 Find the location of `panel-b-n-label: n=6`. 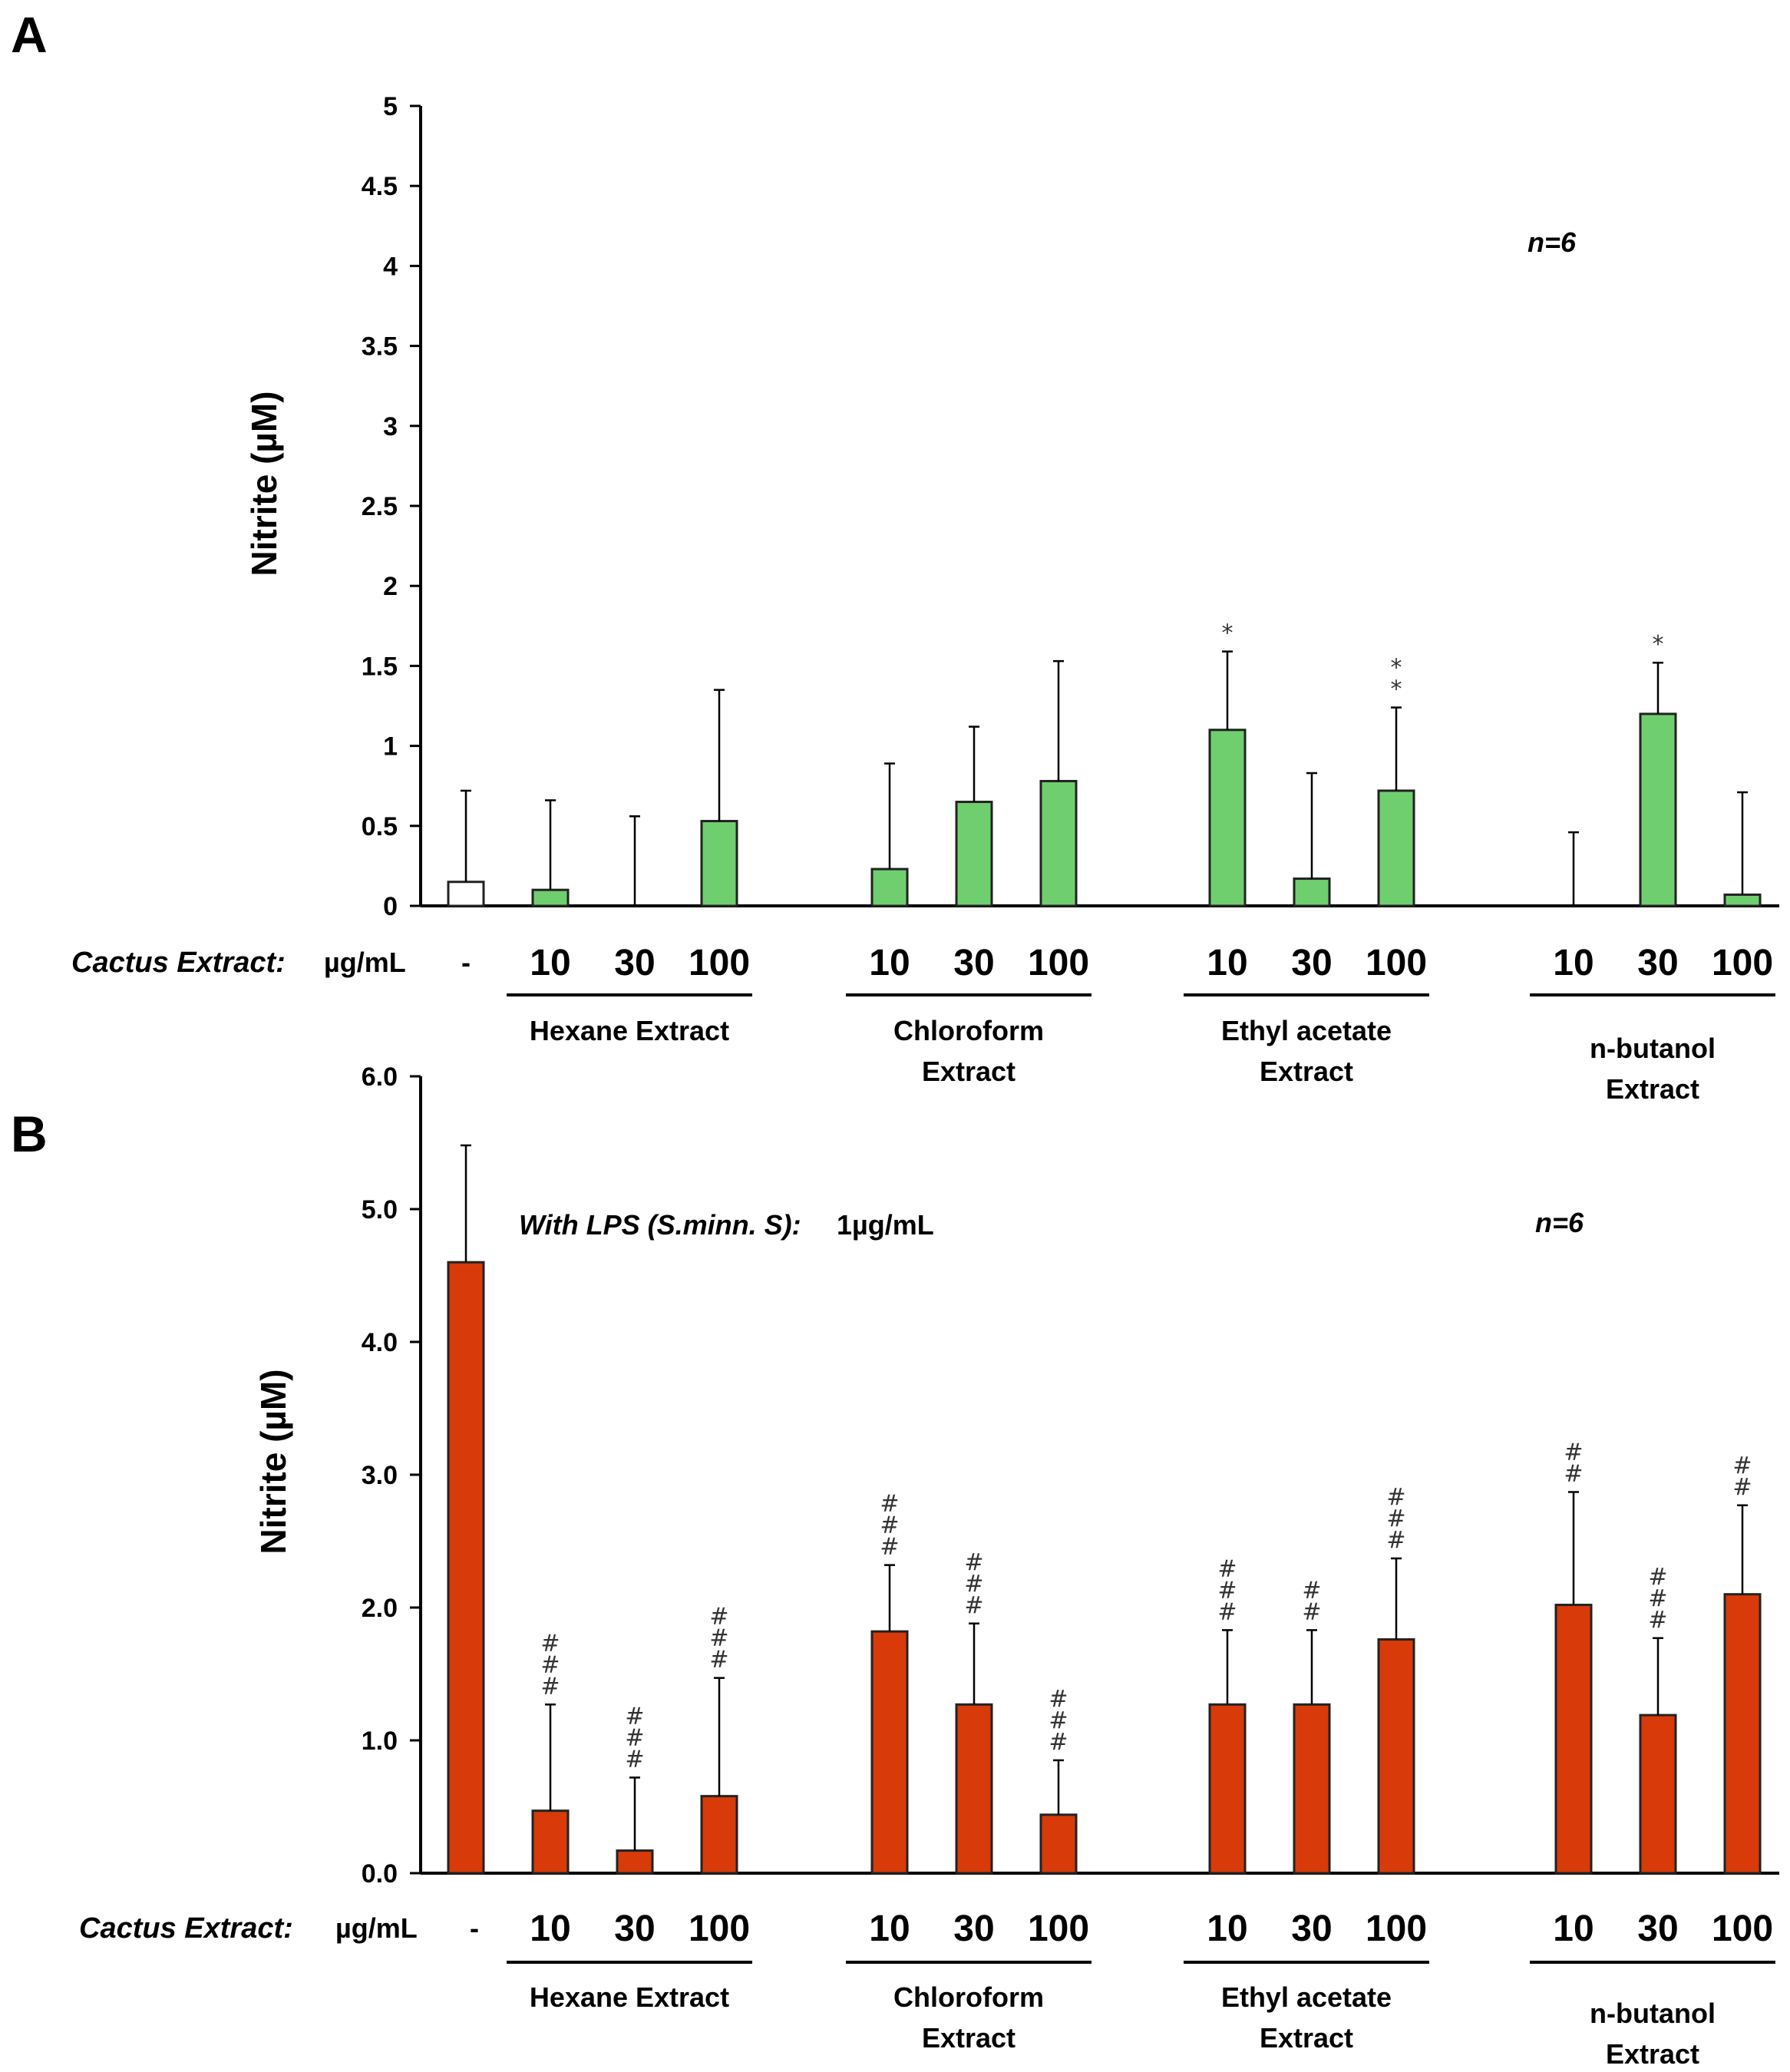

panel-b-n-label: n=6 is located at coordinates (1559, 1222).